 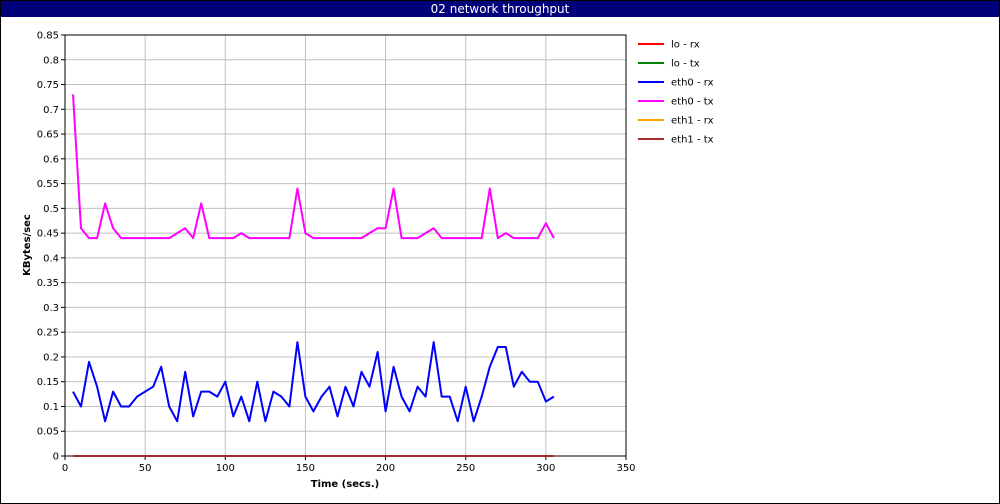 What do you see at coordinates (65, 468) in the screenshot?
I see `x-tick-label: 0` at bounding box center [65, 468].